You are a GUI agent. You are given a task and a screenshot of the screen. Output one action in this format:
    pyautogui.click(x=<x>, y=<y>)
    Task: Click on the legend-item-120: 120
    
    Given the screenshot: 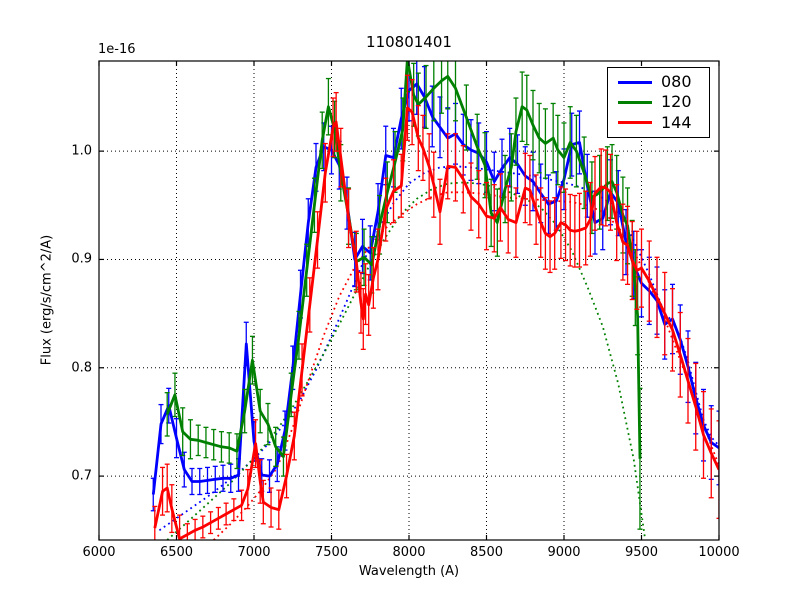 What is the action you would take?
    pyautogui.click(x=658, y=102)
    